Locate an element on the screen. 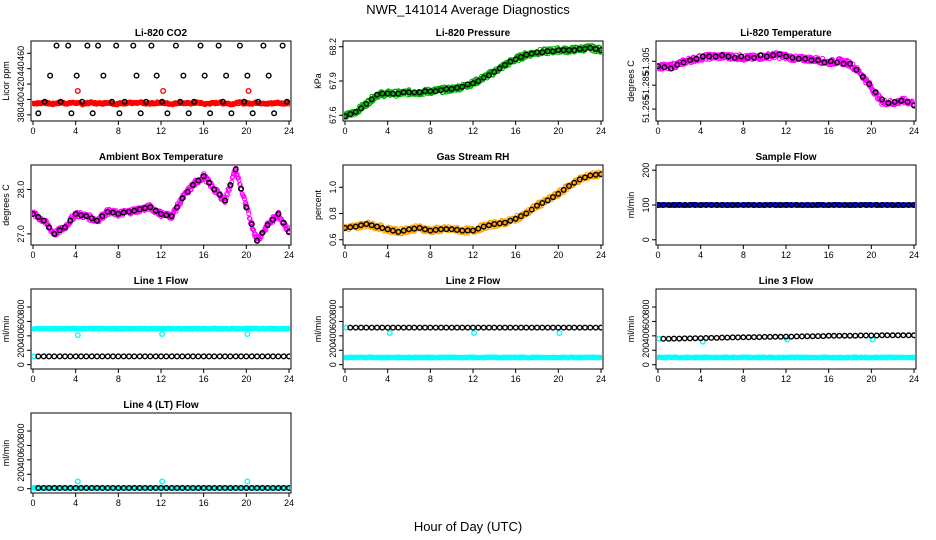  panel-line-2-flow-marks is located at coordinates (473, 342).